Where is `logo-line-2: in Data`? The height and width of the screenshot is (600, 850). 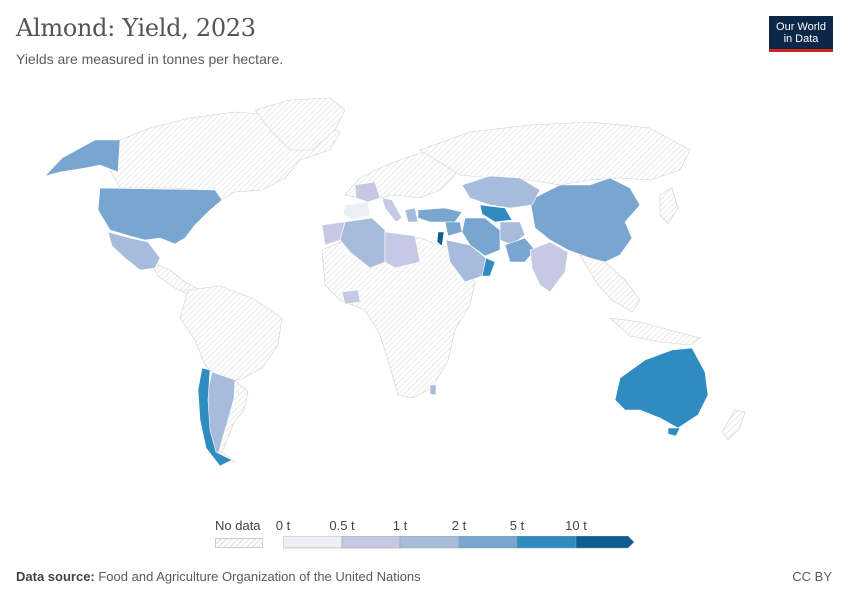
logo-line-2: in Data is located at coordinates (801, 39).